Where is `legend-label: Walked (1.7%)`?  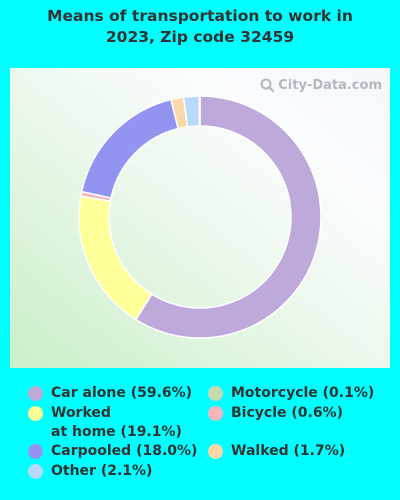
legend-label: Walked (1.7%) is located at coordinates (288, 451).